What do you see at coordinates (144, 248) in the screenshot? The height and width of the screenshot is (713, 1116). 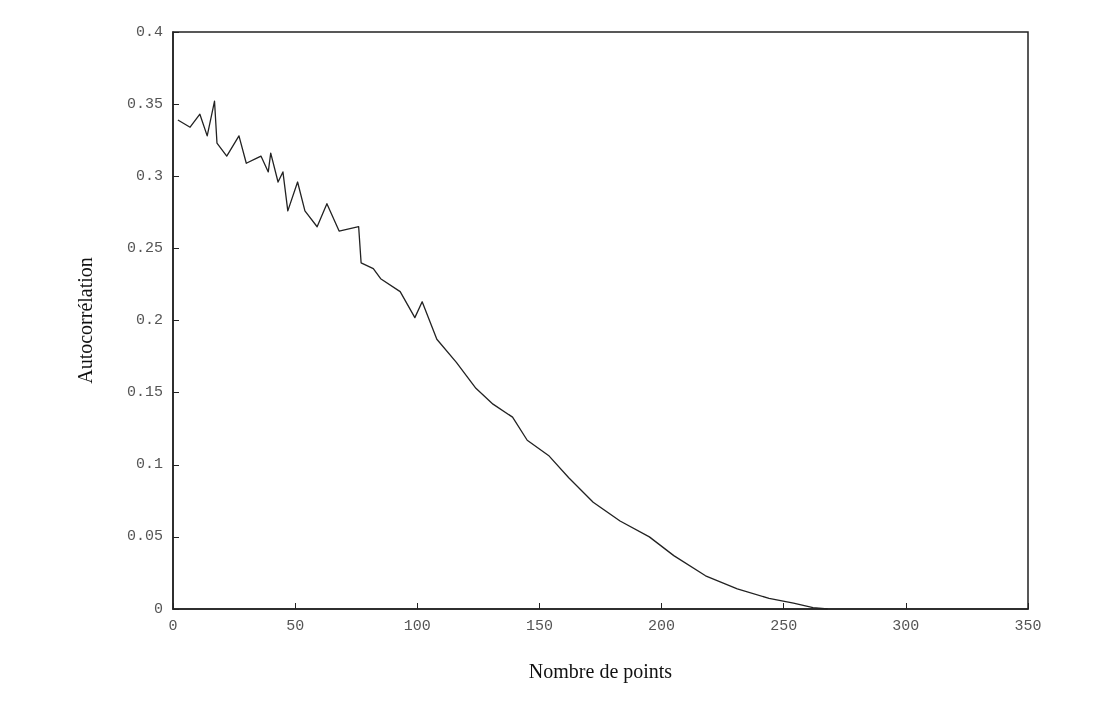 I see `y-tick-label: 0.25` at bounding box center [144, 248].